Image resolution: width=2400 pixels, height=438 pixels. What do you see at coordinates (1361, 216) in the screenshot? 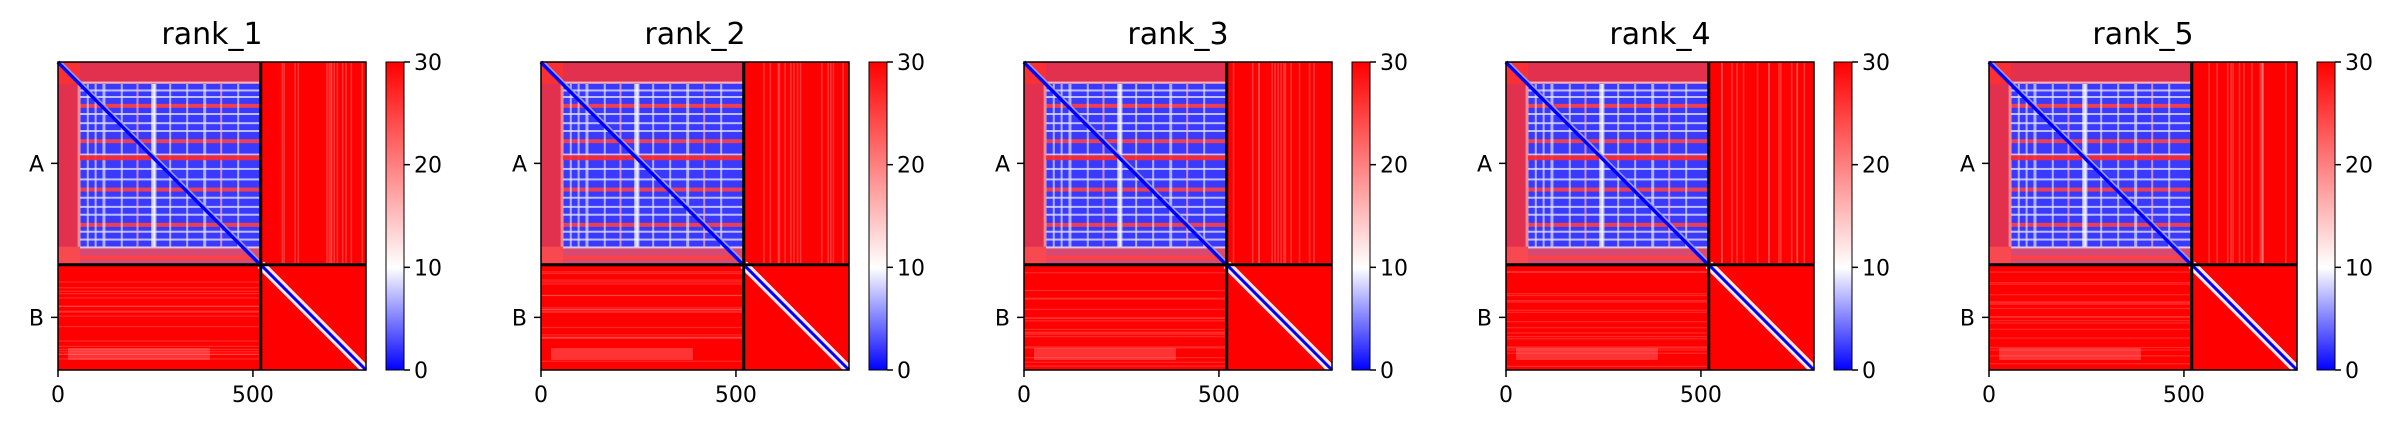
I see `colorbar` at bounding box center [1361, 216].